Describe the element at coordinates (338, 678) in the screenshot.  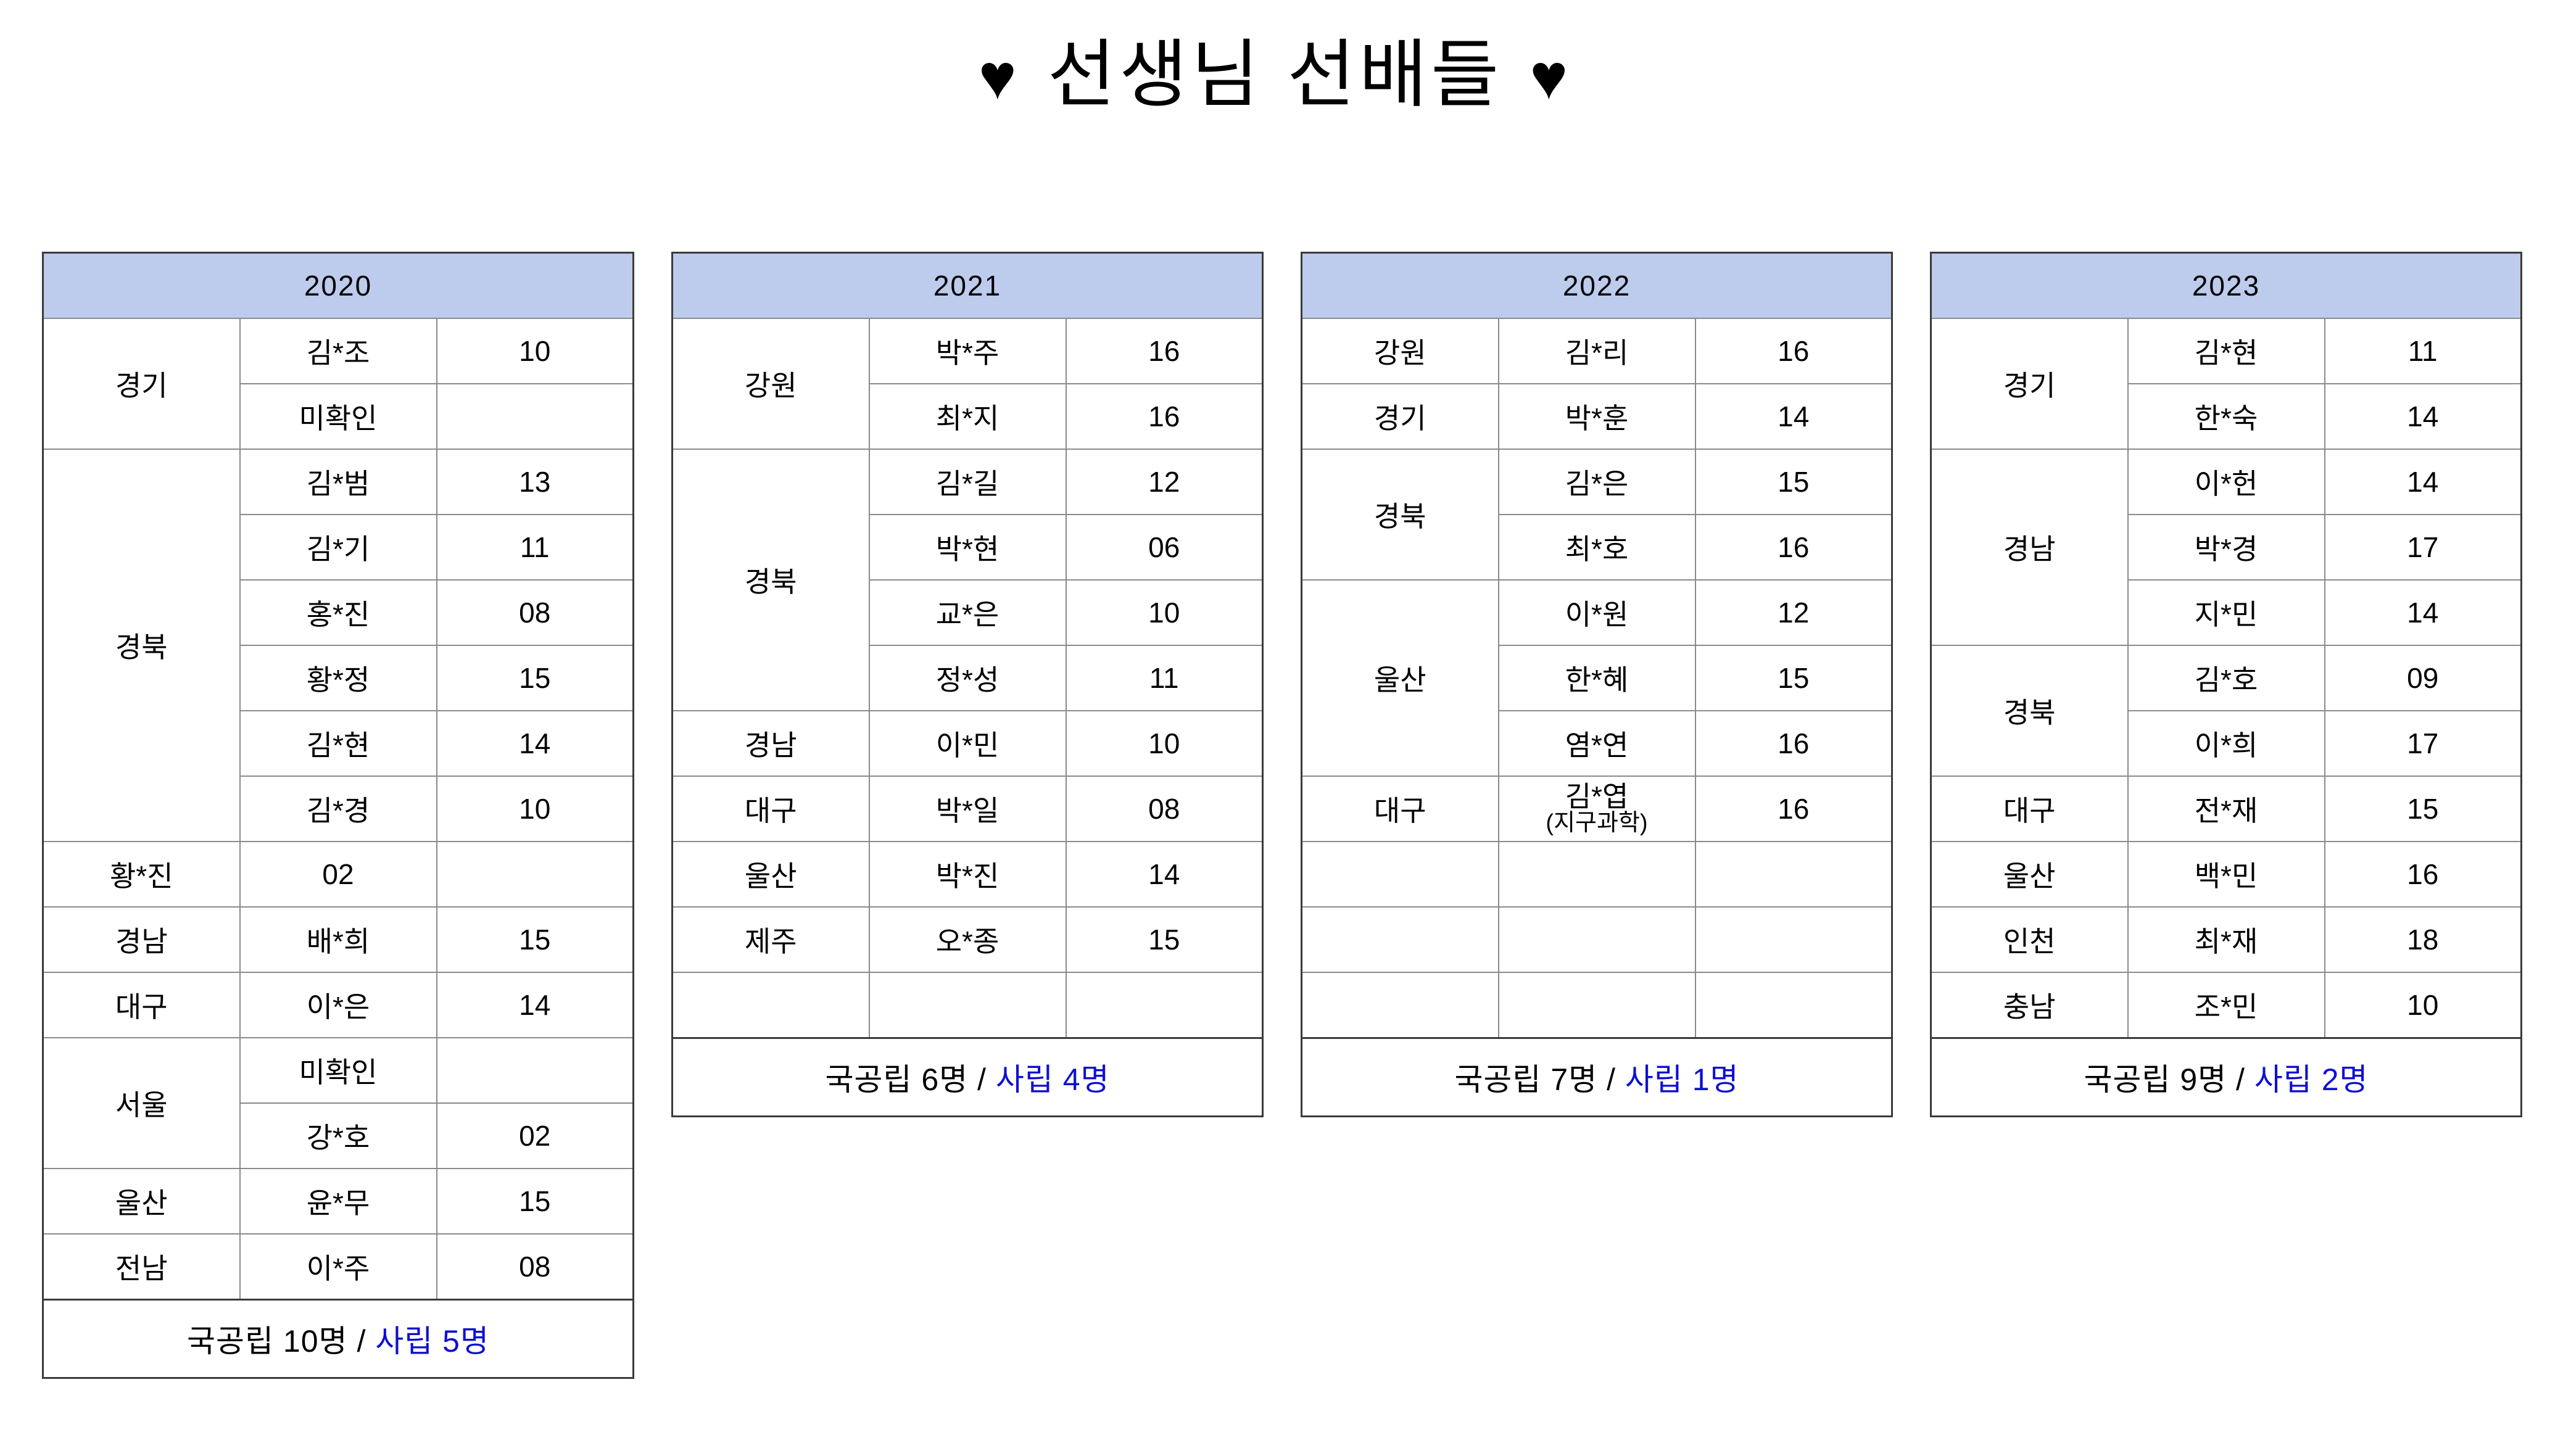
I see `name-cell: 황*정` at that location.